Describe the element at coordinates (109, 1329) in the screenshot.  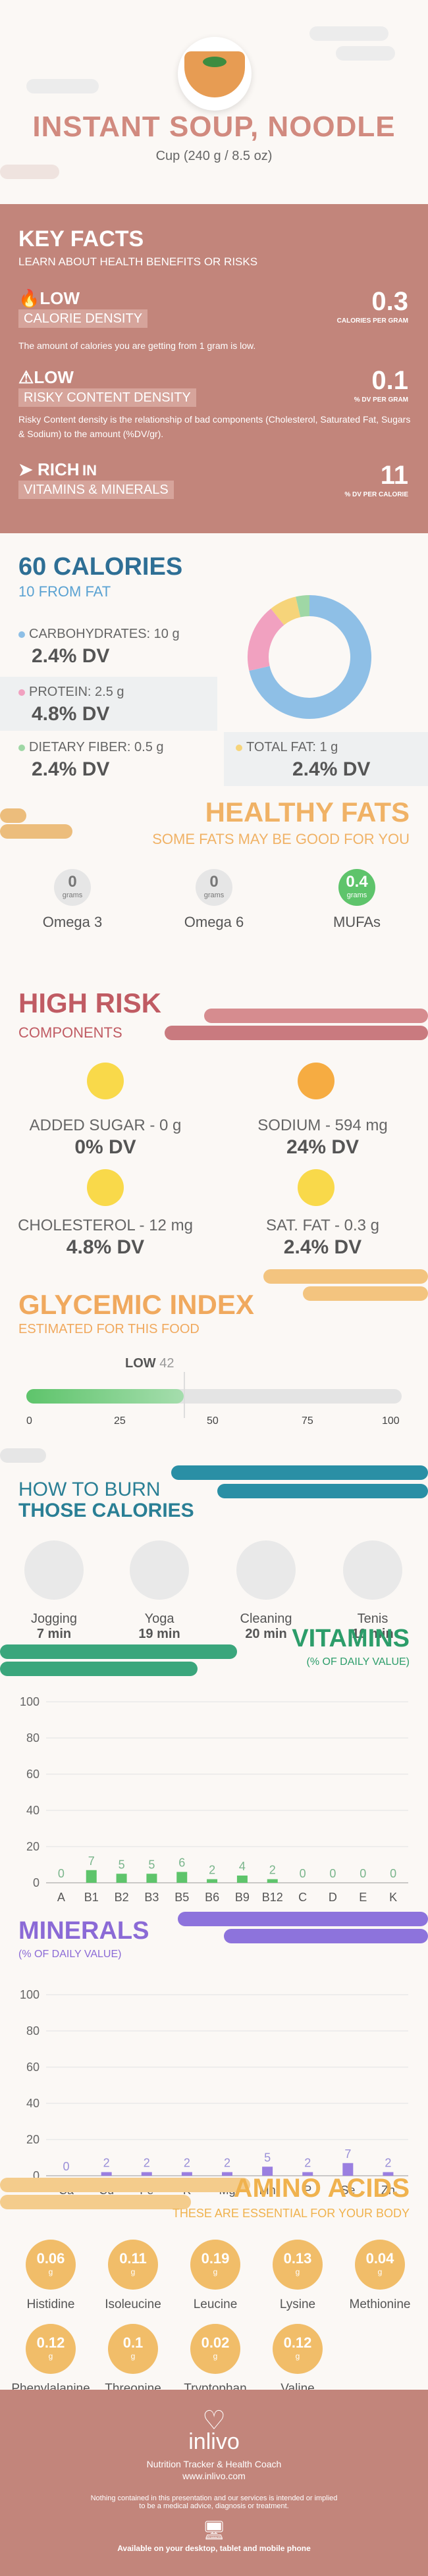
I see `glycemic-subtitle: ESTIMATED FOR THIS FOOD` at that location.